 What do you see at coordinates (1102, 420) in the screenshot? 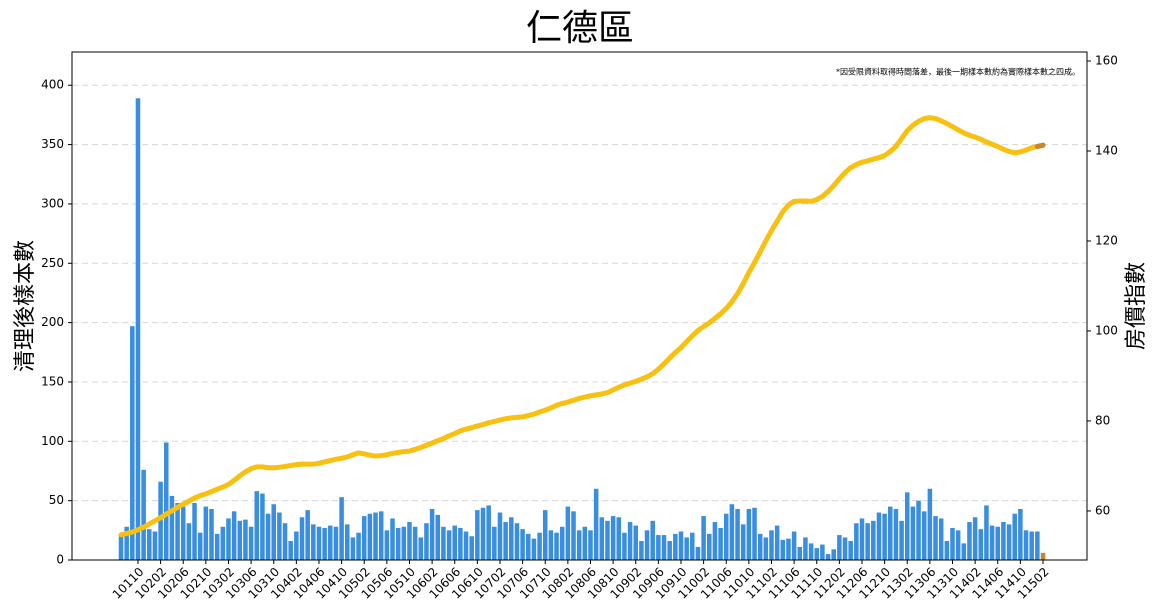
I see `y2-tick-label: 80` at bounding box center [1102, 420].